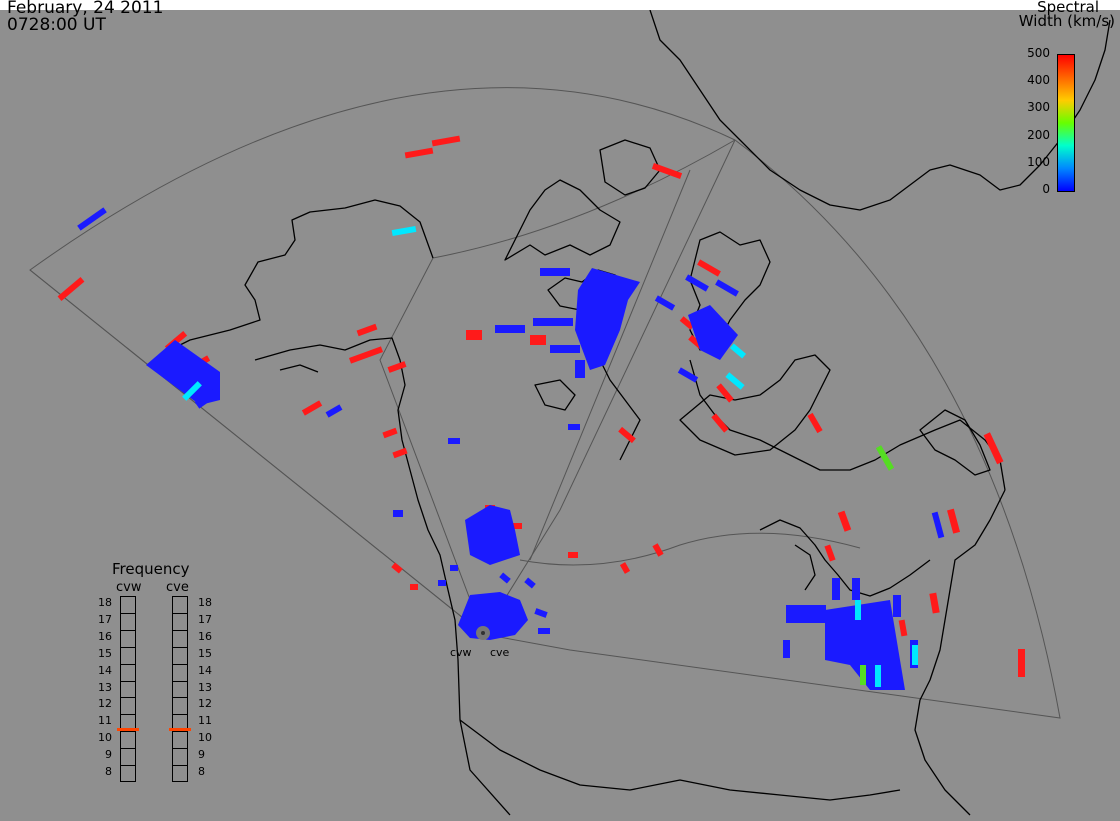  What do you see at coordinates (1066, 123) in the screenshot?
I see `colorbar-gradient` at bounding box center [1066, 123].